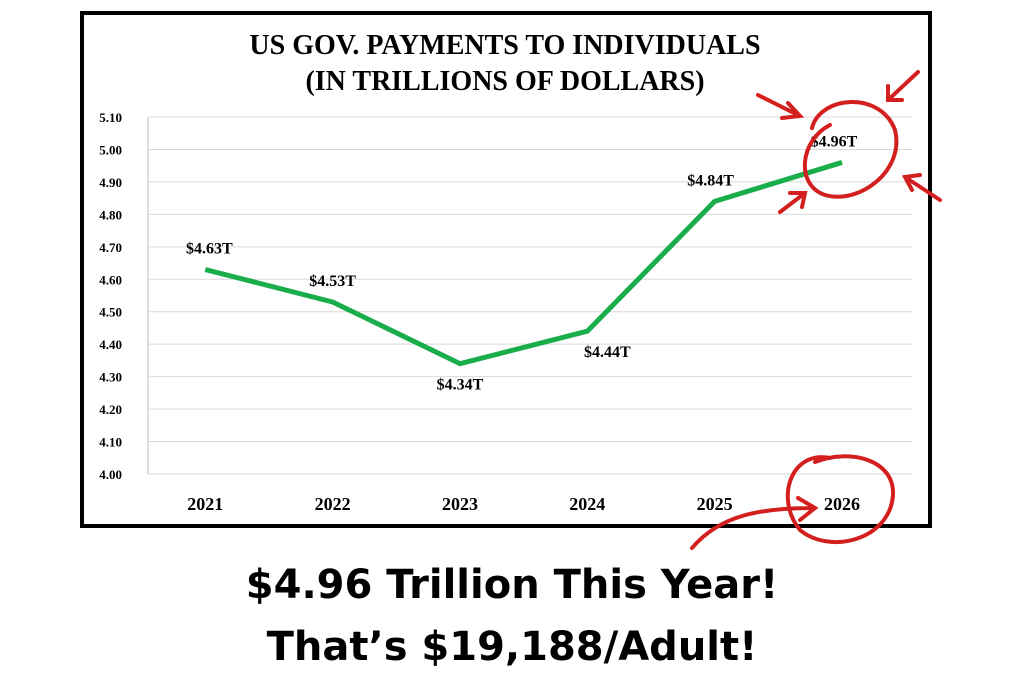  I want to click on y-tick-label: 4.20, so click(110, 409).